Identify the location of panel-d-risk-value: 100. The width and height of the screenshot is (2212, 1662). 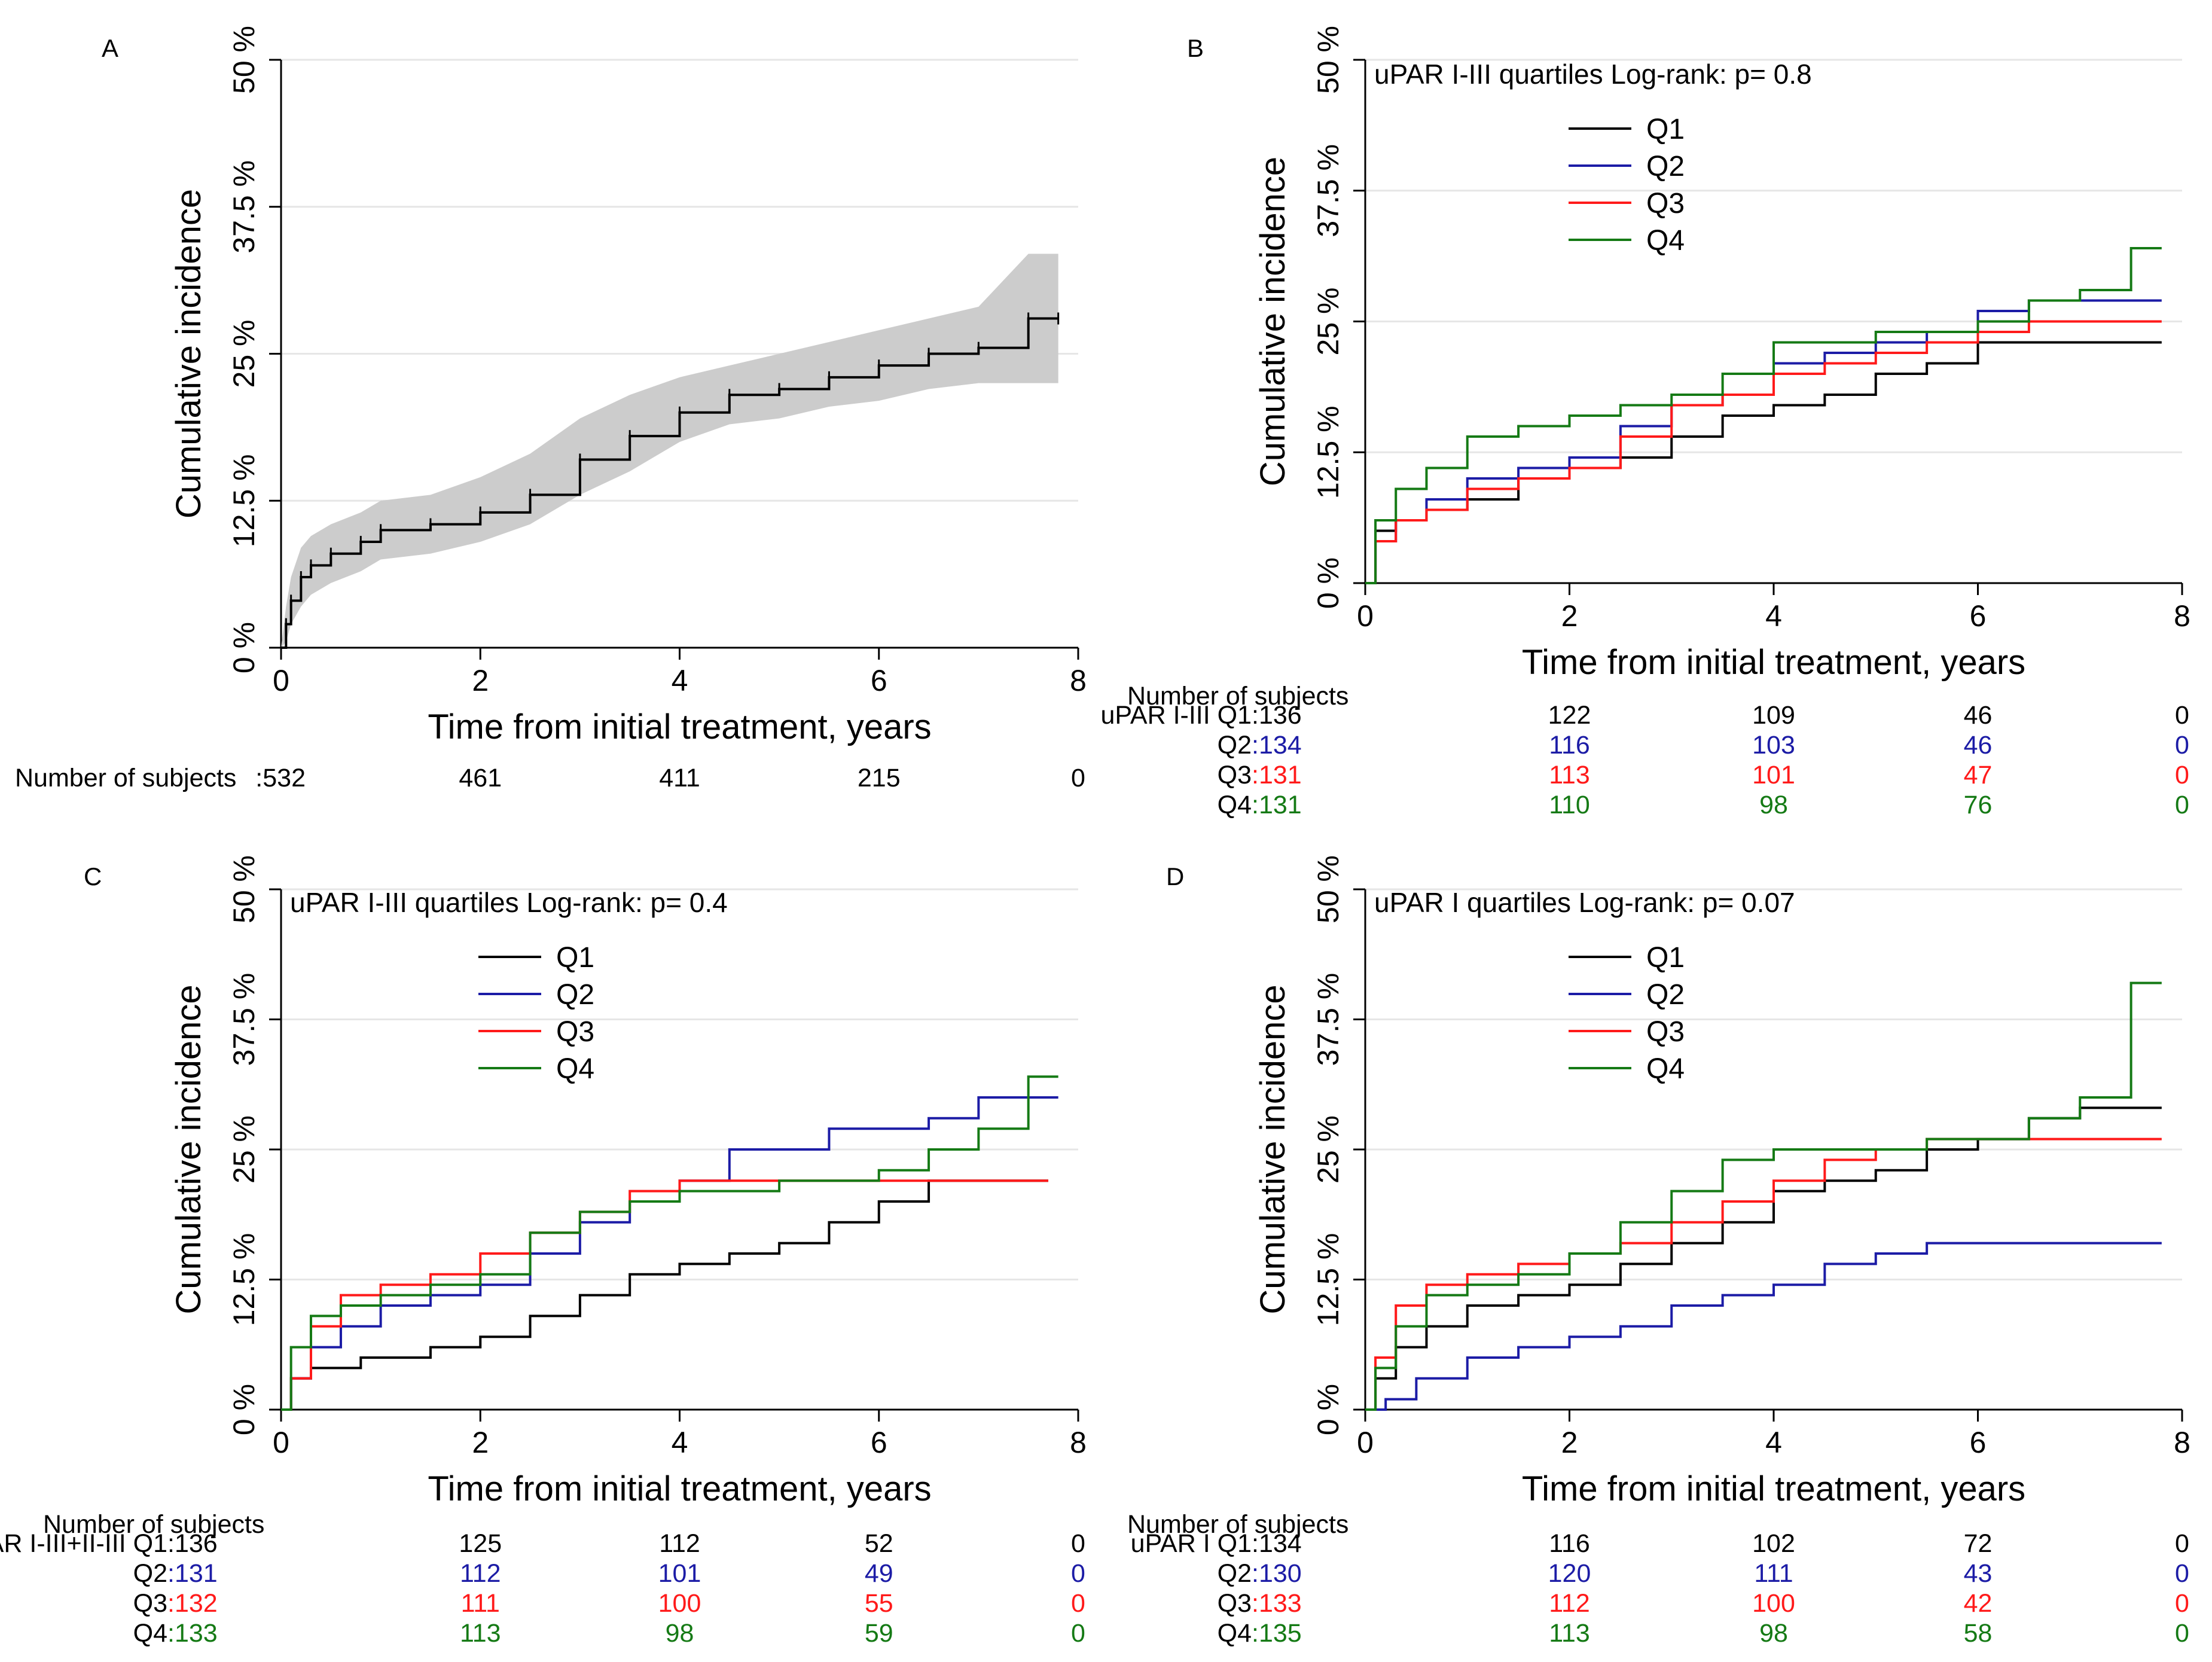
(1773, 1603).